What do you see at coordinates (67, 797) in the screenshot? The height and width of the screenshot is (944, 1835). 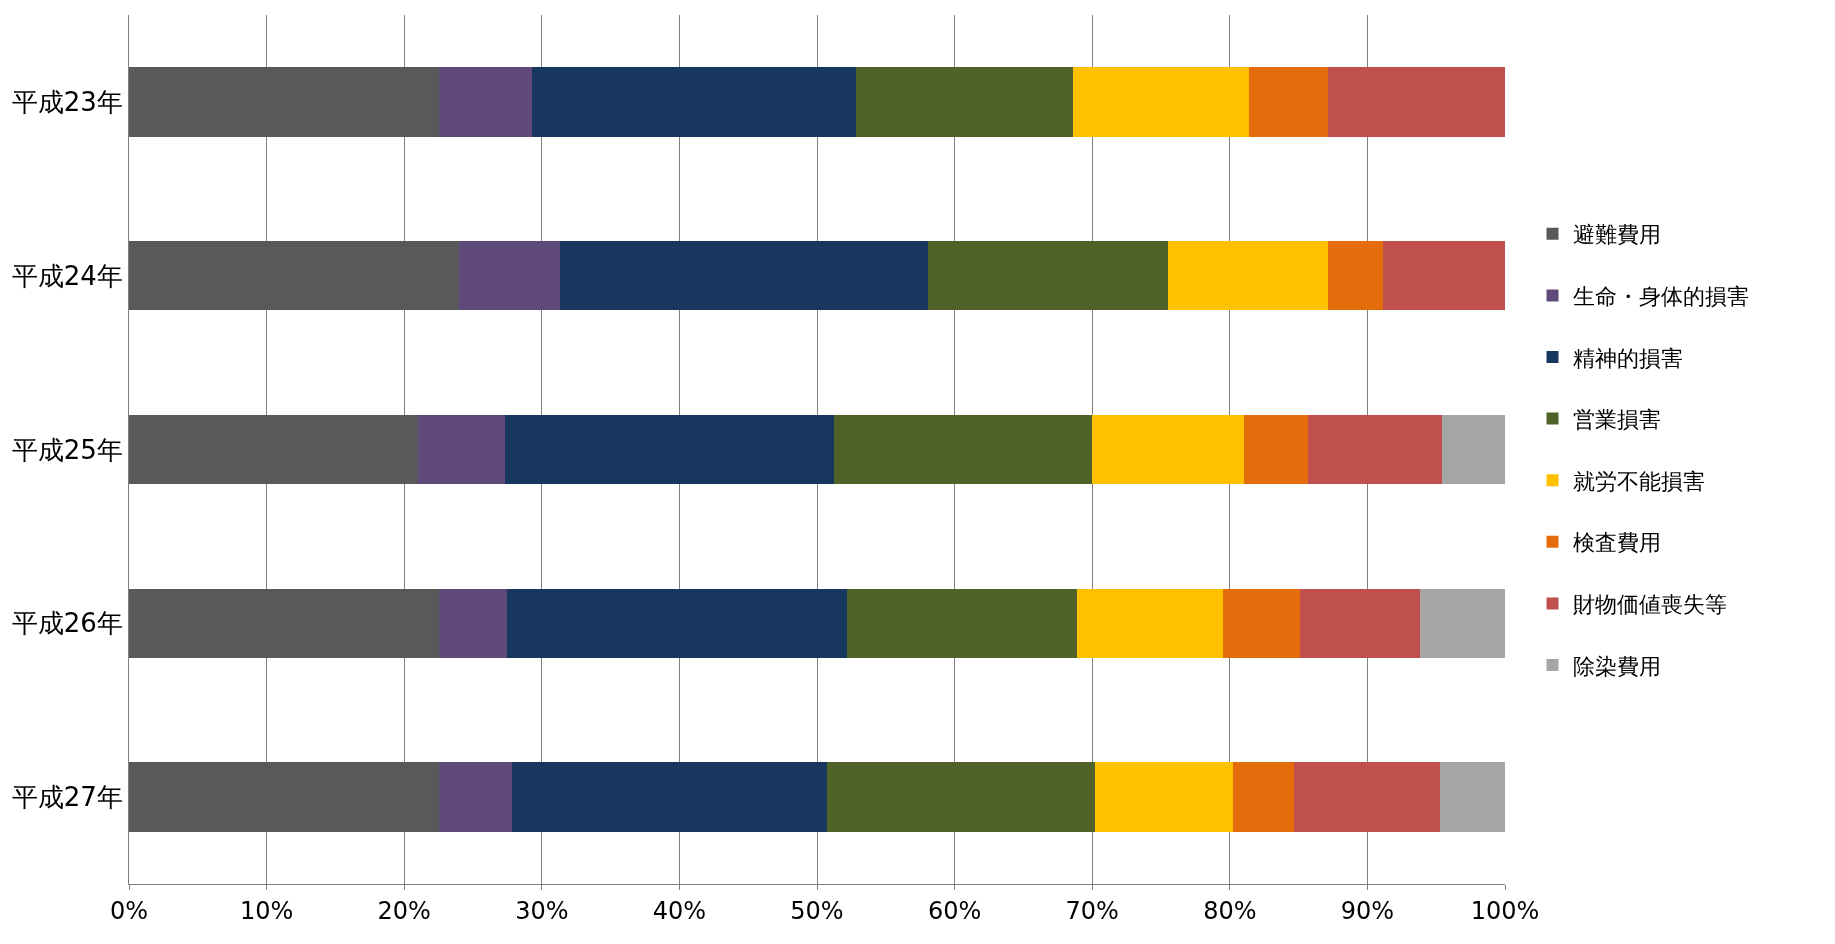 I see `y-tick-label: 平成27年` at bounding box center [67, 797].